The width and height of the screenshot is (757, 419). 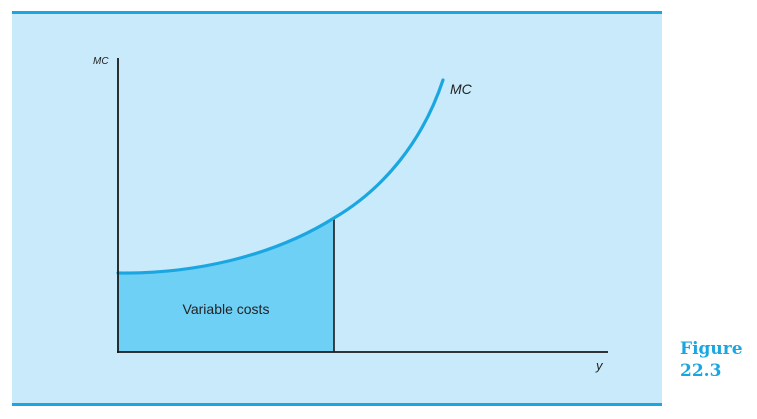 What do you see at coordinates (599, 365) in the screenshot?
I see `x-axis-label: y` at bounding box center [599, 365].